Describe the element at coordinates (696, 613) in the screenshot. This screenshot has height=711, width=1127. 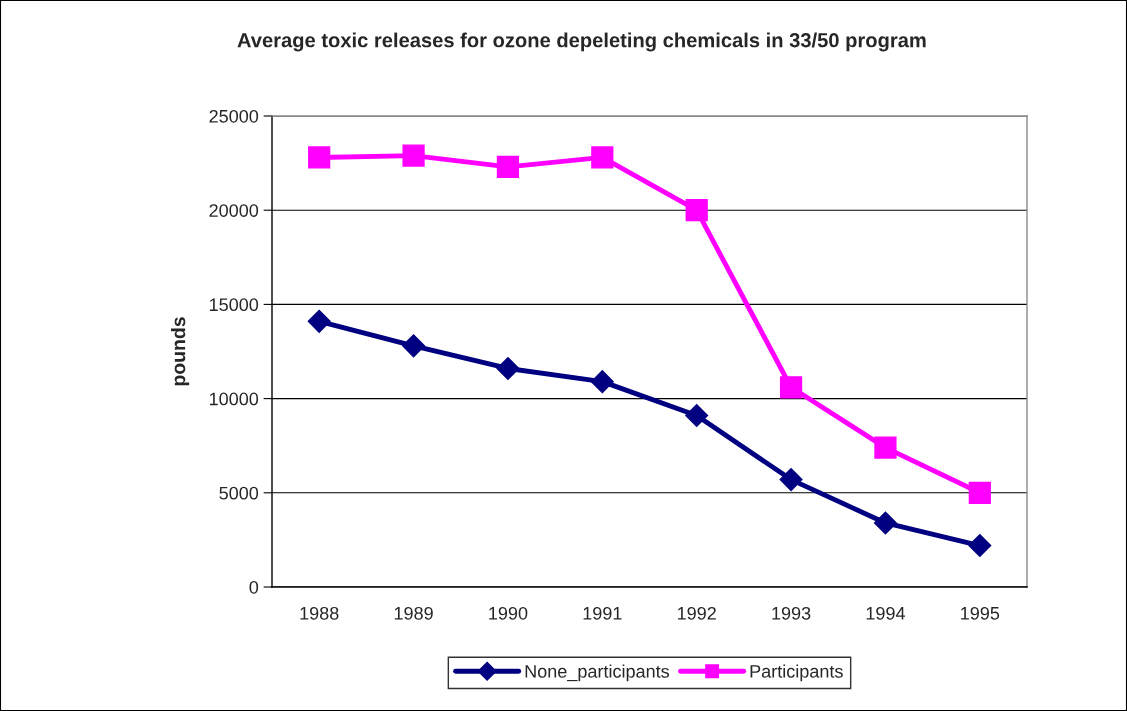
I see `x-tick-label: 1992` at that location.